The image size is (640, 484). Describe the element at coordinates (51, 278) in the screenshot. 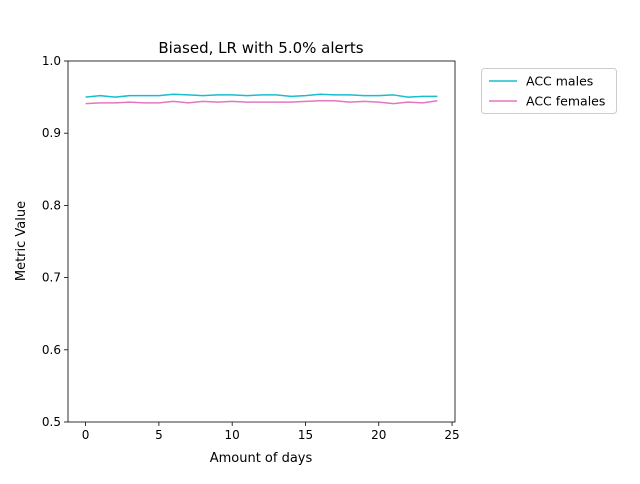

I see `y-tick-label: 0.7` at that location.